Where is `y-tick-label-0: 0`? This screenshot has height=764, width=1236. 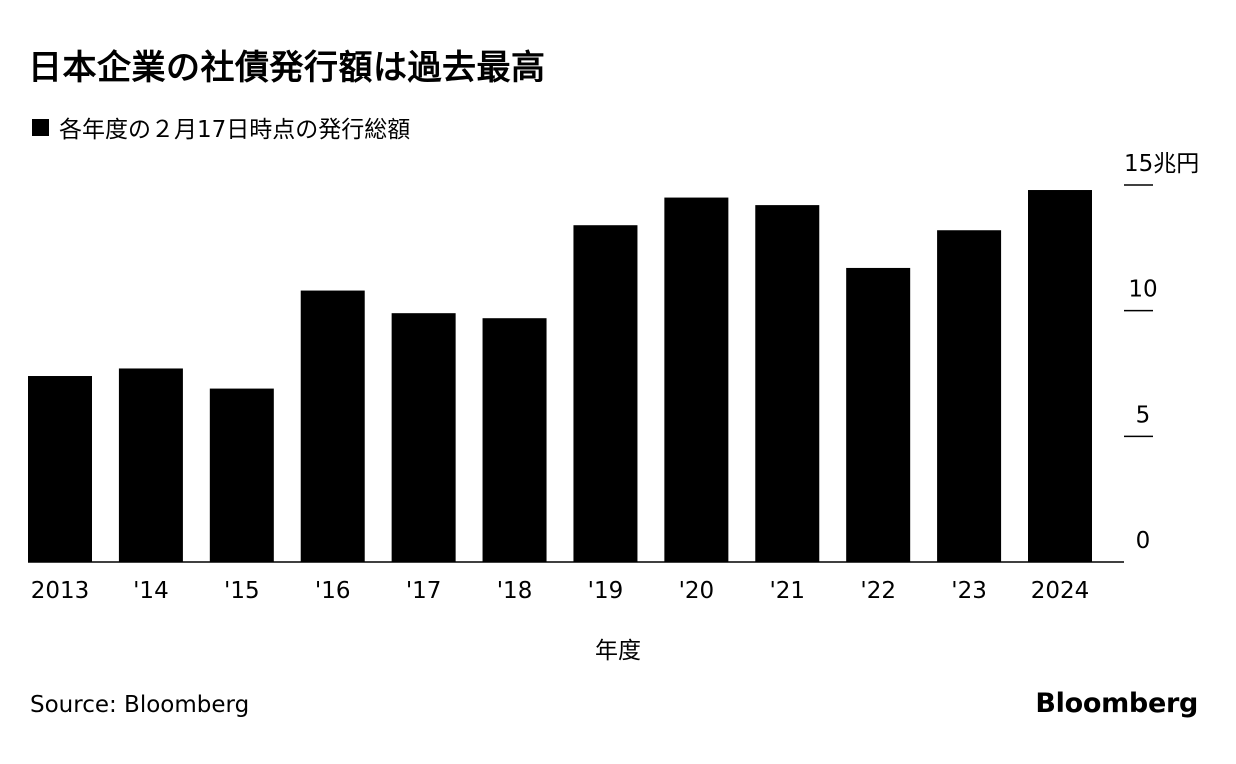 y-tick-label-0: 0 is located at coordinates (1143, 541).